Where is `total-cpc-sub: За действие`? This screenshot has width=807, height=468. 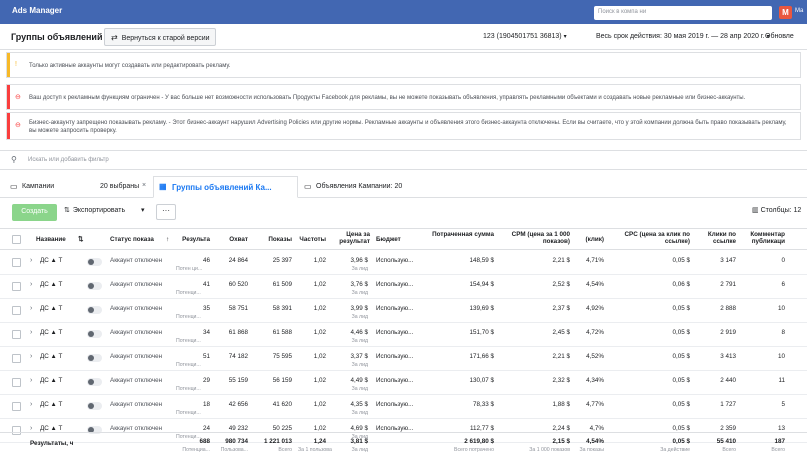 total-cpc-sub: За действие is located at coordinates (675, 450).